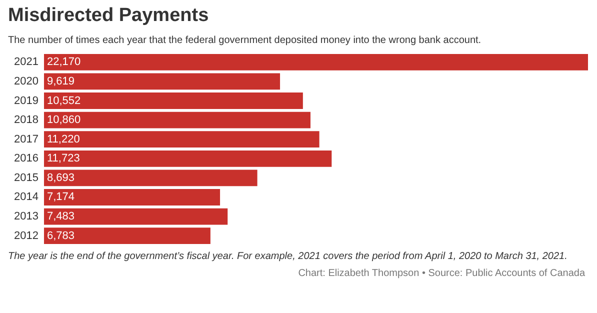 This screenshot has width=597, height=313. I want to click on chart-title: Misdirected Payments, so click(108, 15).